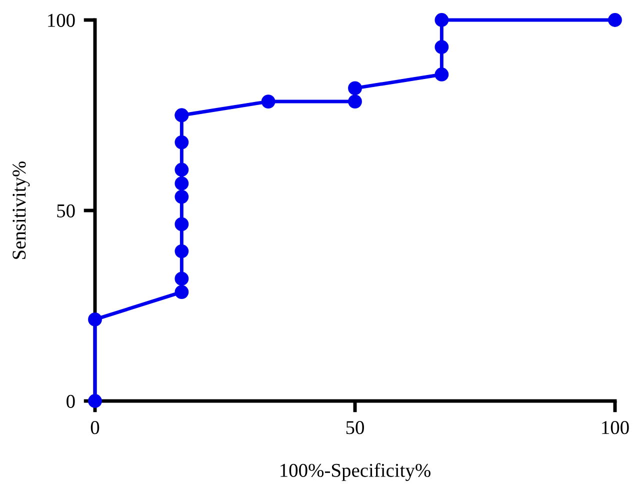  What do you see at coordinates (61, 20) in the screenshot?
I see `y-tick-label: 100` at bounding box center [61, 20].